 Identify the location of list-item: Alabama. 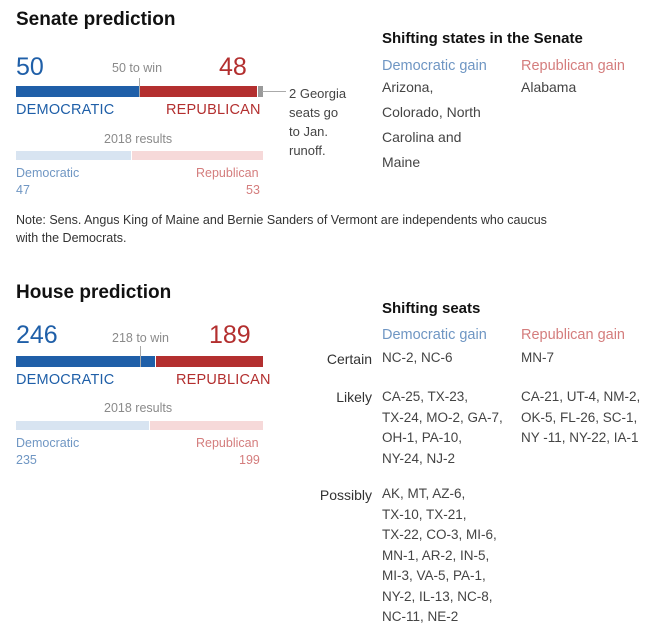
(549, 87).